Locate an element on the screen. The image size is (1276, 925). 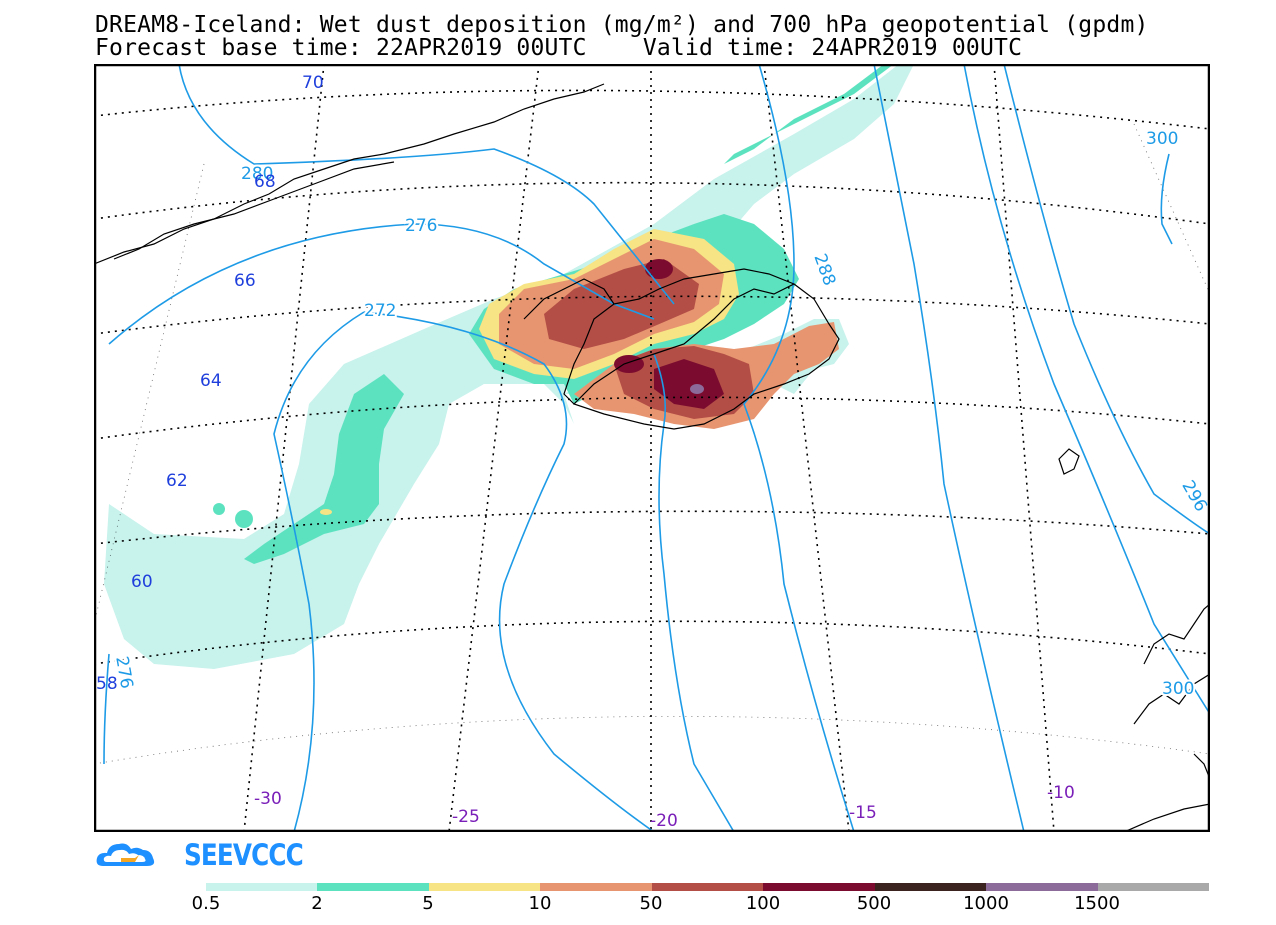
contour-label: 280 is located at coordinates (257, 174).